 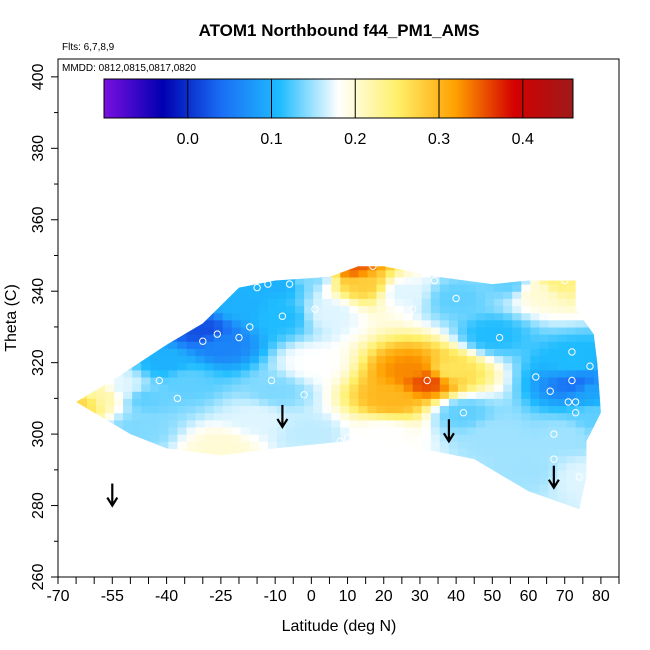 What do you see at coordinates (575, 413) in the screenshot?
I see `sample-point` at bounding box center [575, 413].